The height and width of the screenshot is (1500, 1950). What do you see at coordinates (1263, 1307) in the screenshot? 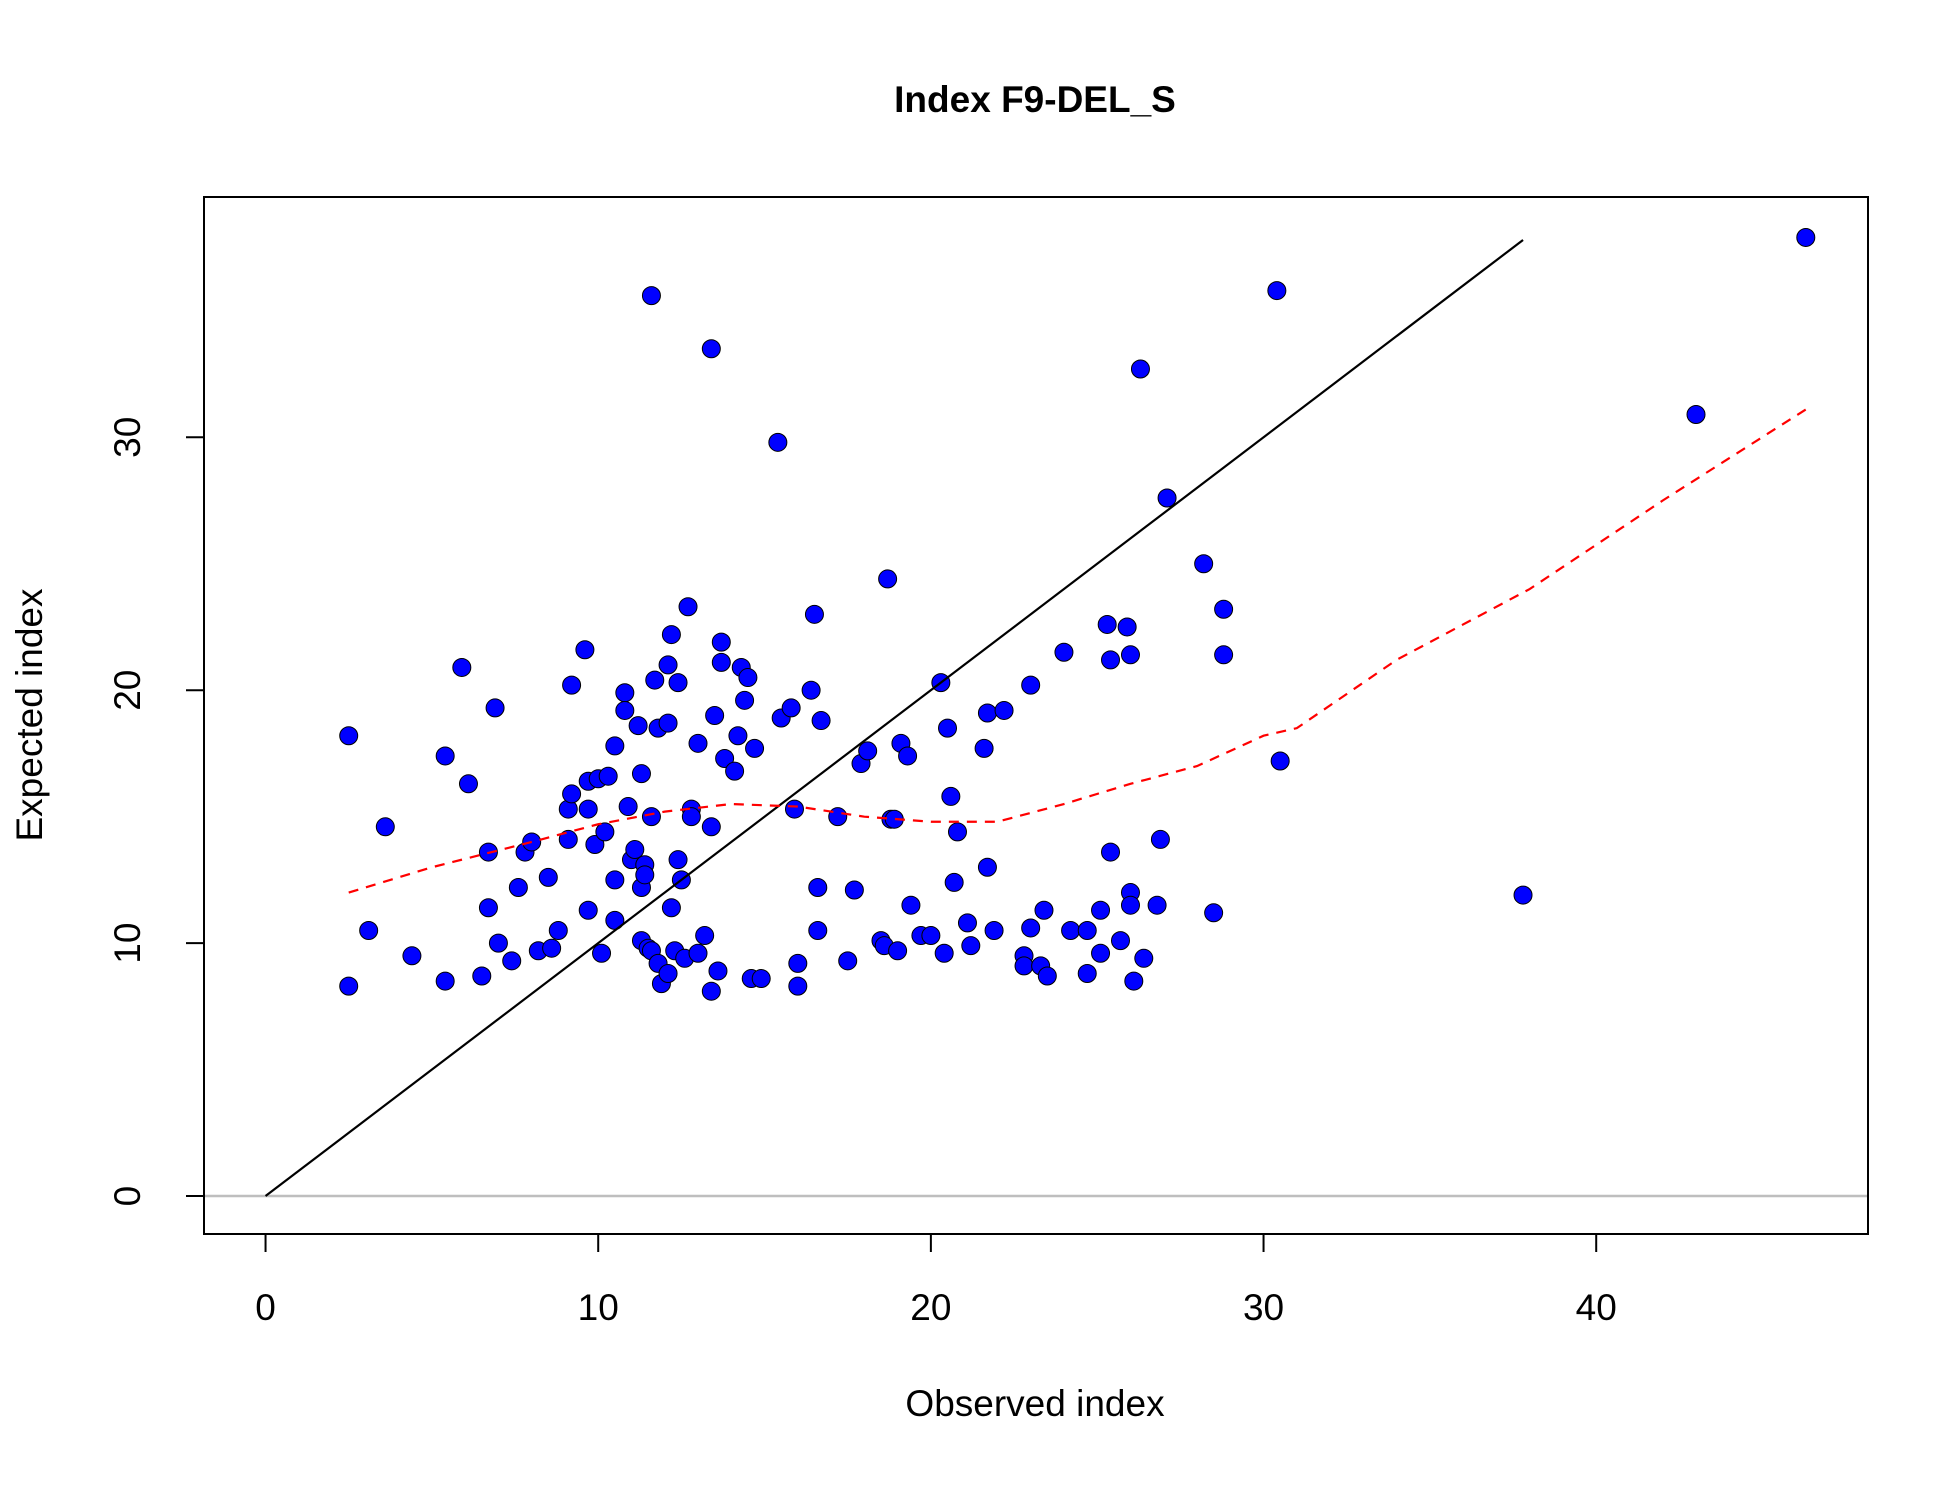
I see `x-tick-label: 30` at bounding box center [1263, 1307].